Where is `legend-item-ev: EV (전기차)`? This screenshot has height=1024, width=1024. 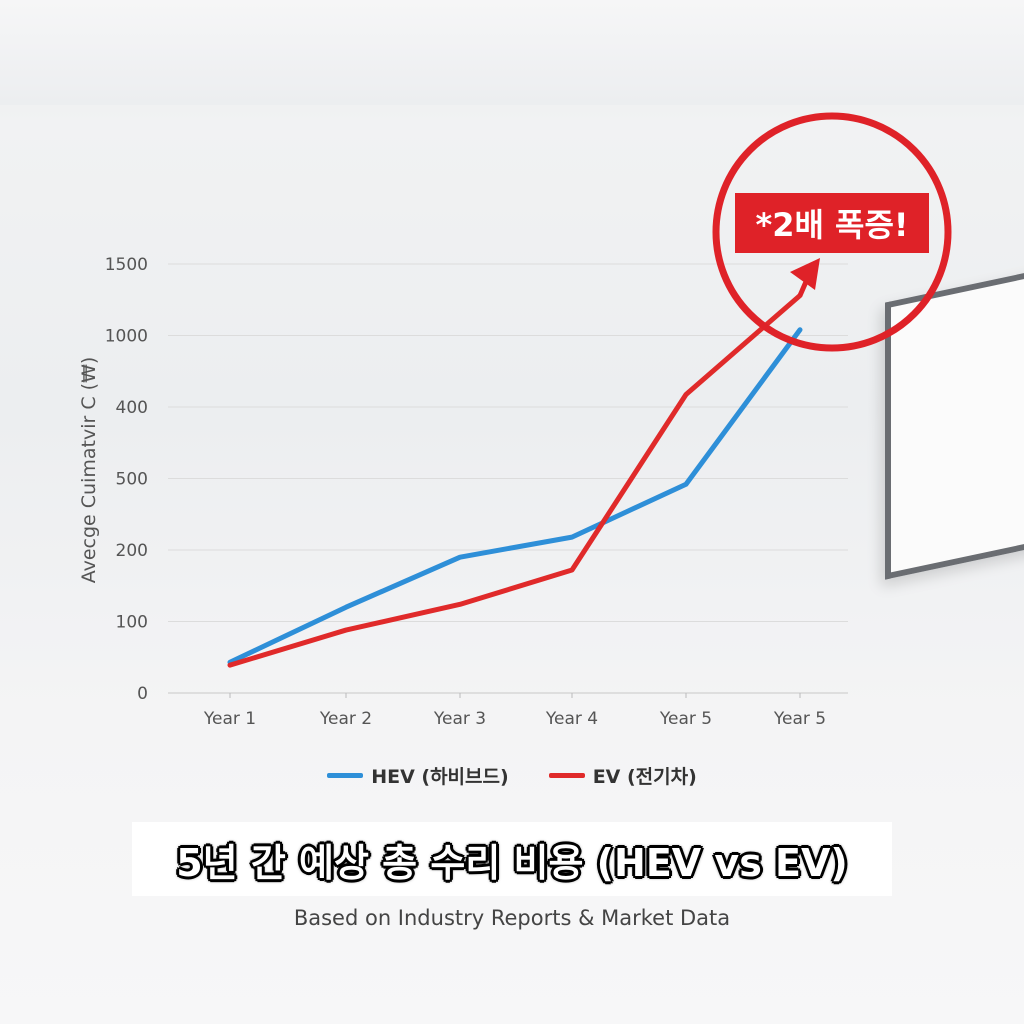 legend-item-ev: EV (전기차) is located at coordinates (622, 775).